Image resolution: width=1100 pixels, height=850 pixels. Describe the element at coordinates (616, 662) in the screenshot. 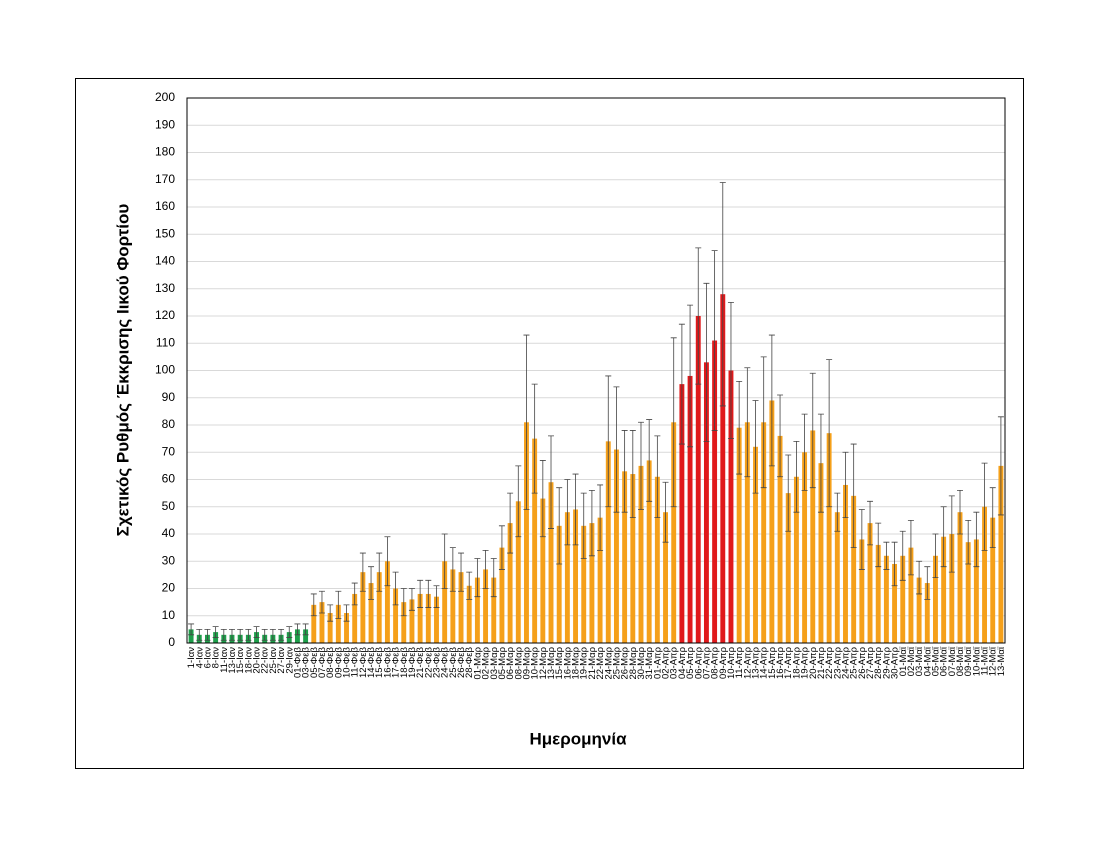

I see `x-tick-label: 25-Μαρ` at that location.